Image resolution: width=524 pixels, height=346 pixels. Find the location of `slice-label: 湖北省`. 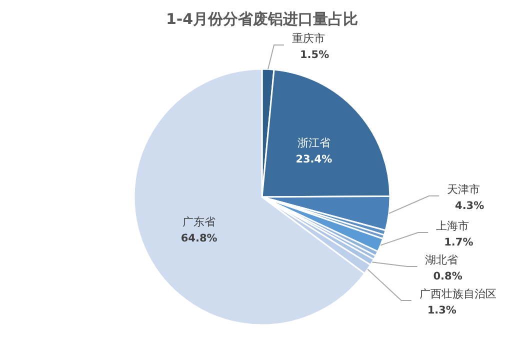

slice-label: 湖北省 is located at coordinates (441, 259).